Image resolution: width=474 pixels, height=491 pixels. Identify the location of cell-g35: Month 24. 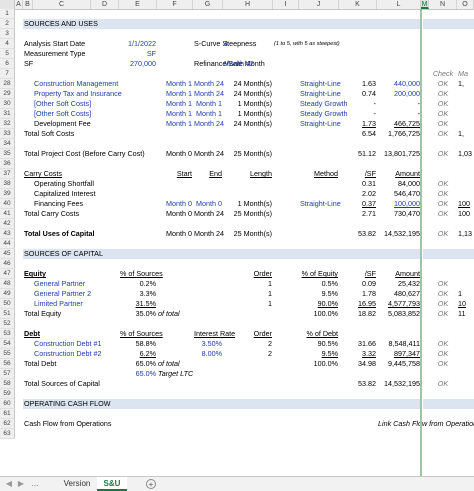
(209, 153).